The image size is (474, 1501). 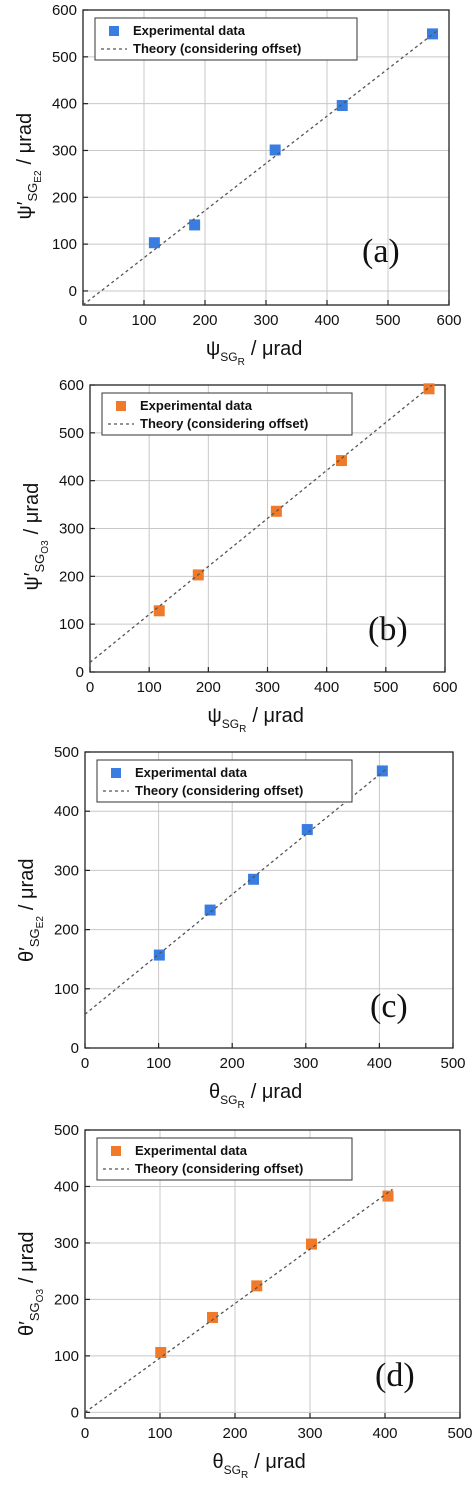 I want to click on y-axis-label: ψ′SGO3/ μrad, so click(x=36, y=537).